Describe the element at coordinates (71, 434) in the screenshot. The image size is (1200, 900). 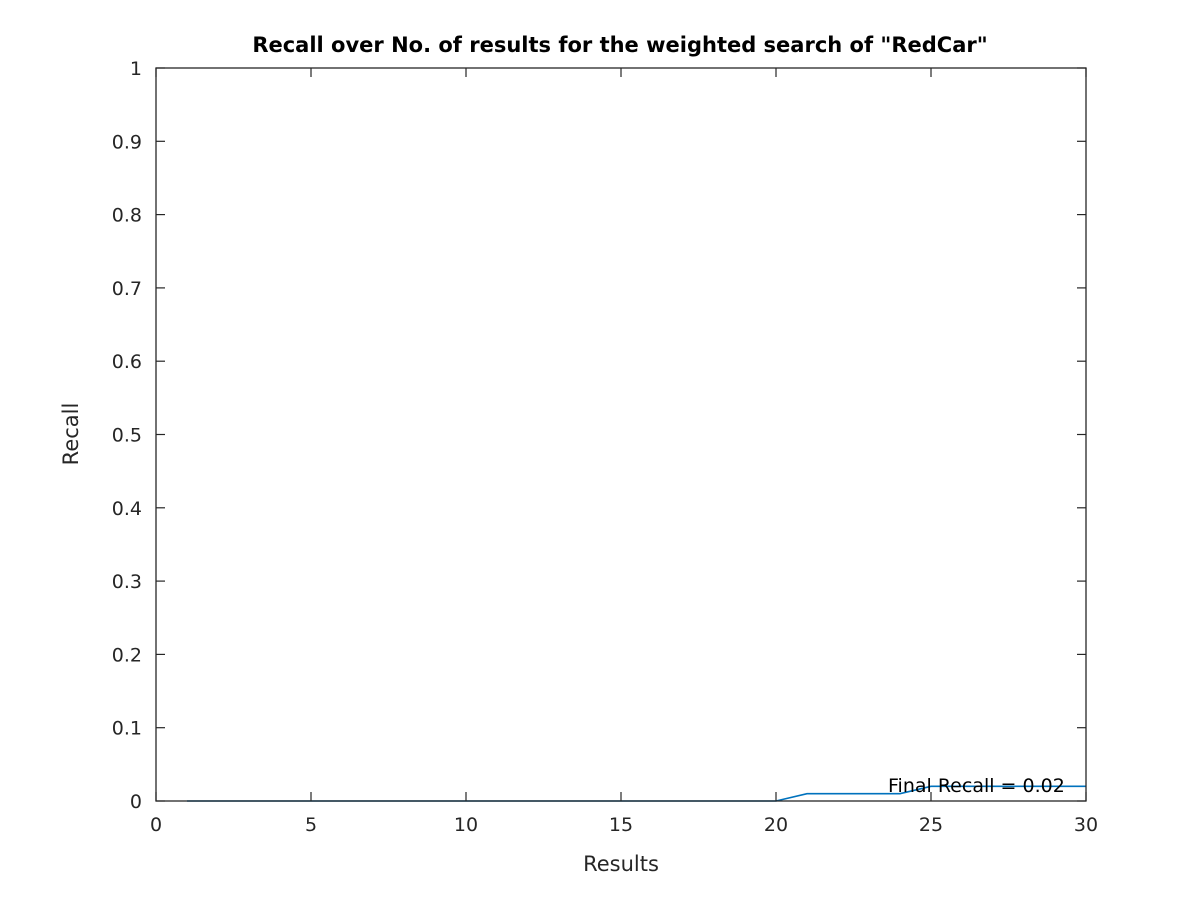
I see `y-axis-label: Recall` at that location.